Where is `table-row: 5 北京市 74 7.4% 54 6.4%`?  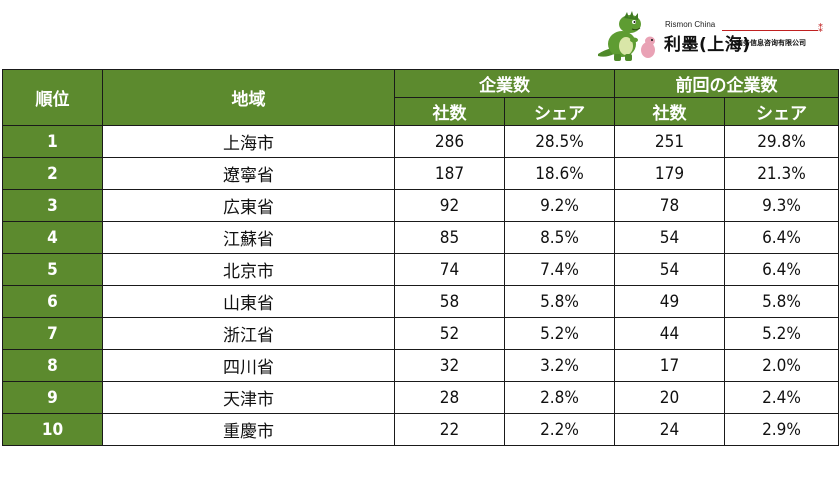 table-row: 5 北京市 74 7.4% 54 6.4% is located at coordinates (420, 269).